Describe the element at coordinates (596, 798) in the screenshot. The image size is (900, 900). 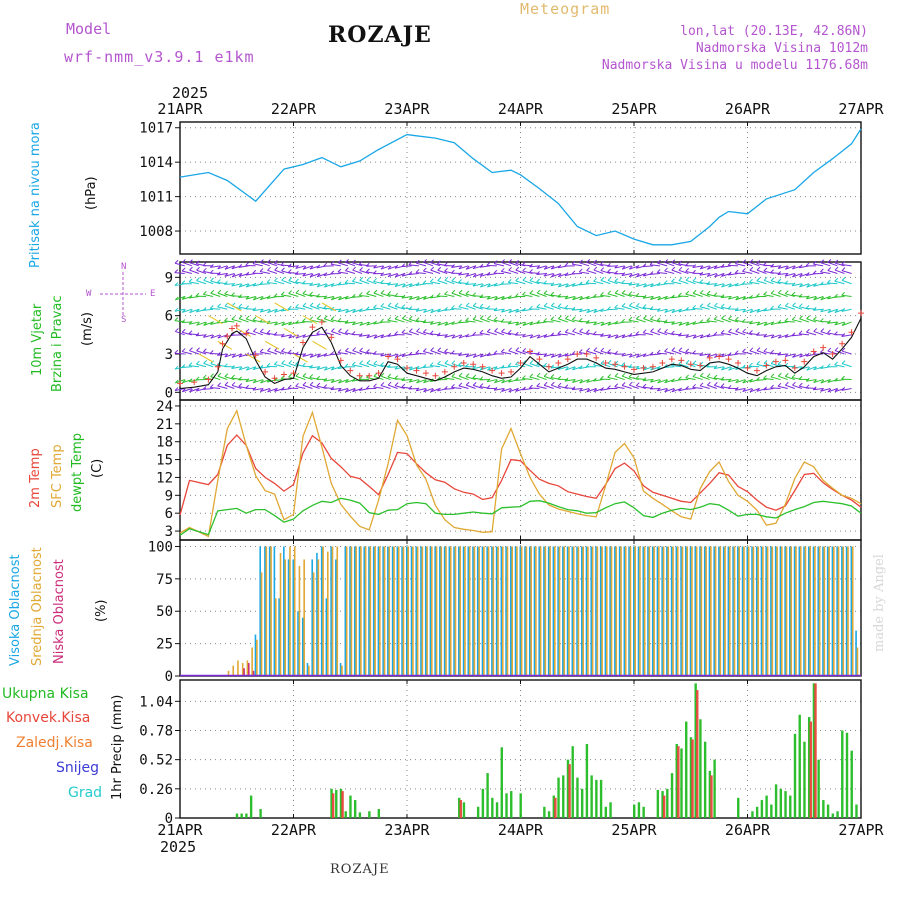
I see `precip-bar` at that location.